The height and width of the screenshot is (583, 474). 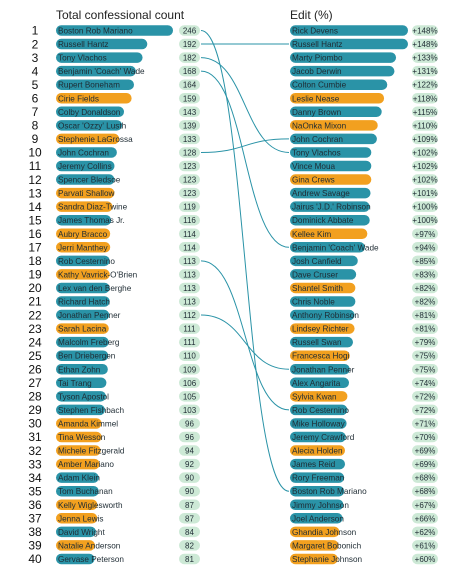 I want to click on right-name-label: Boston Rob Mariano, so click(x=329, y=491).